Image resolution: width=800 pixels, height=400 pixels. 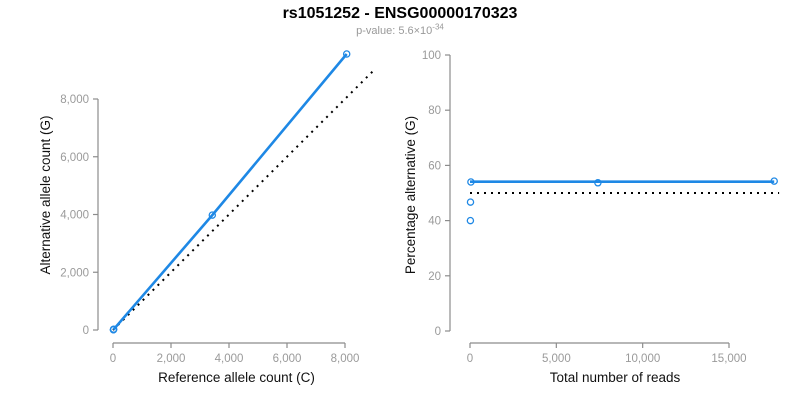 I want to click on y-tick-label: 6,000, so click(x=74, y=158).